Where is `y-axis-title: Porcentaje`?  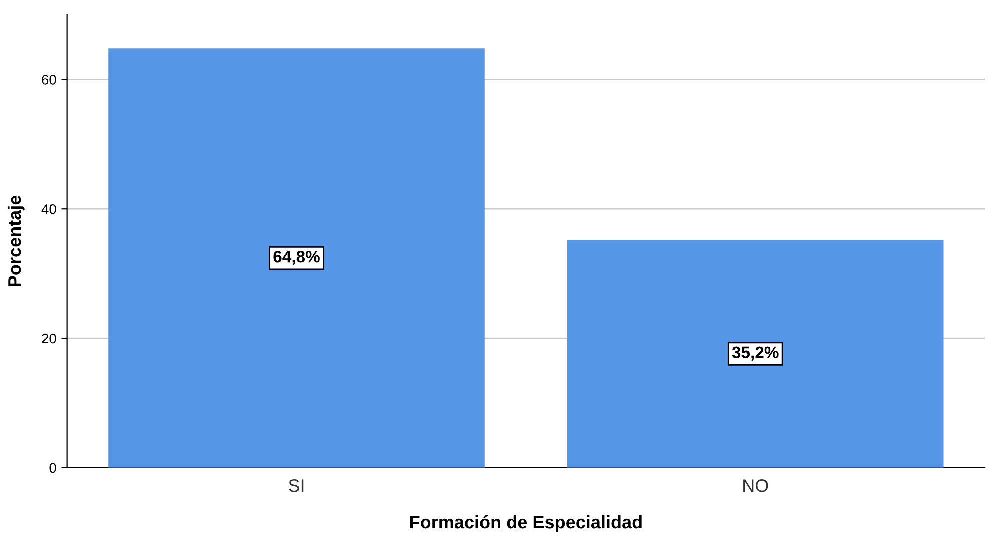
y-axis-title: Porcentaje is located at coordinates (16, 241).